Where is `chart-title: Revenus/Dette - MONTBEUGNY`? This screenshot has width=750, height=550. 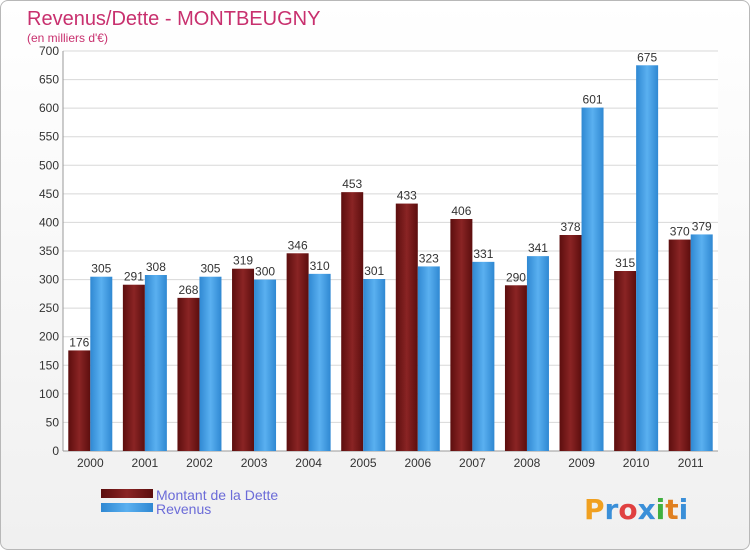 chart-title: Revenus/Dette - MONTBEUGNY is located at coordinates (173, 19).